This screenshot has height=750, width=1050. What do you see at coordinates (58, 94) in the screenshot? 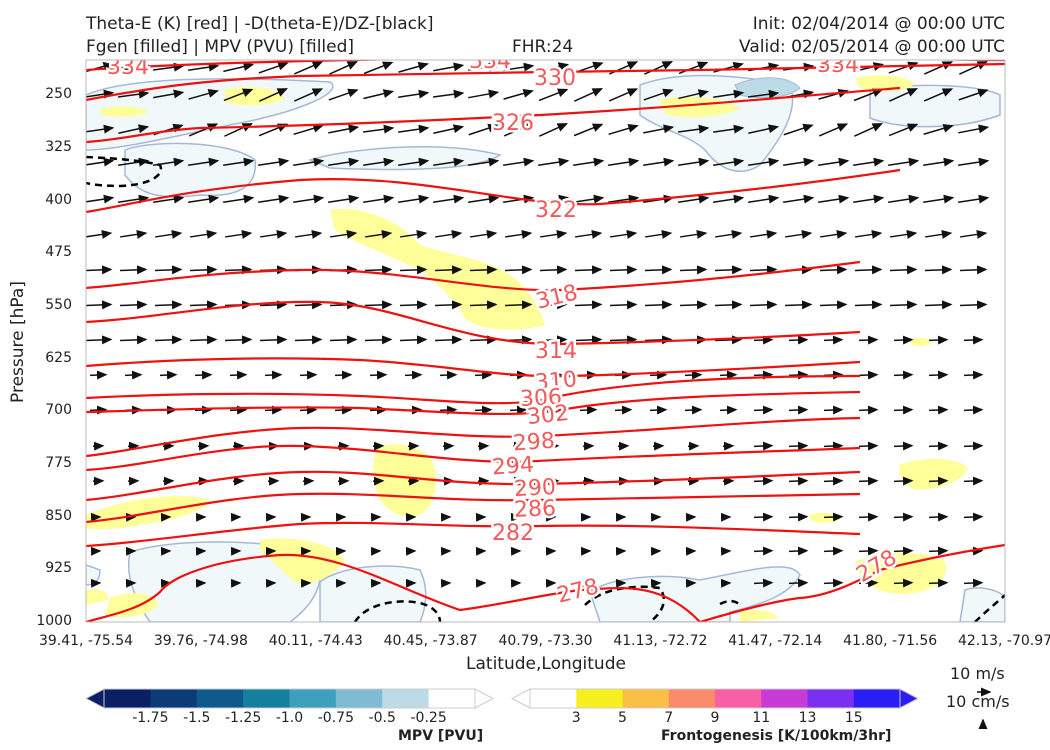
I see `y-tick-label: 250` at bounding box center [58, 94].